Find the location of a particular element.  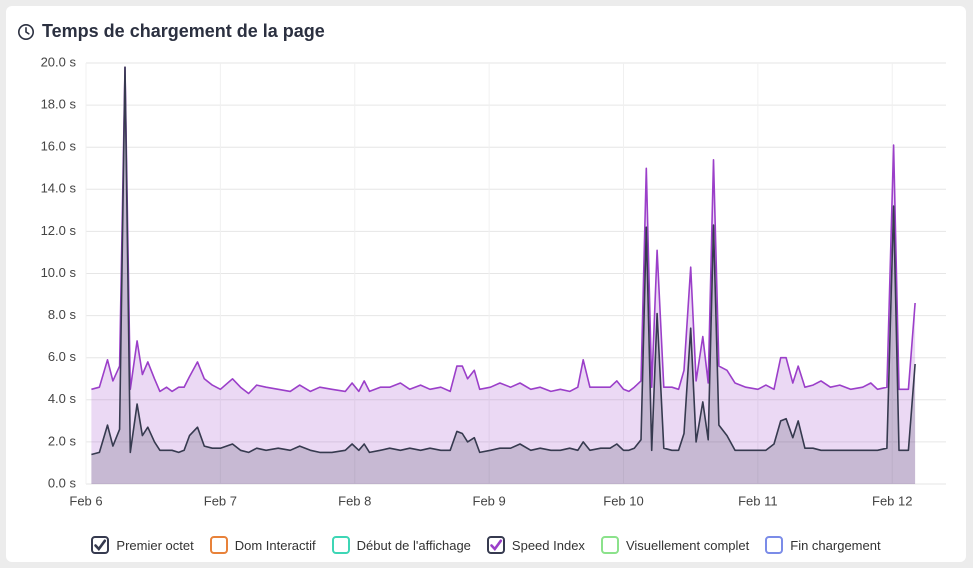

legend-item: Visuellement complet is located at coordinates (675, 545).